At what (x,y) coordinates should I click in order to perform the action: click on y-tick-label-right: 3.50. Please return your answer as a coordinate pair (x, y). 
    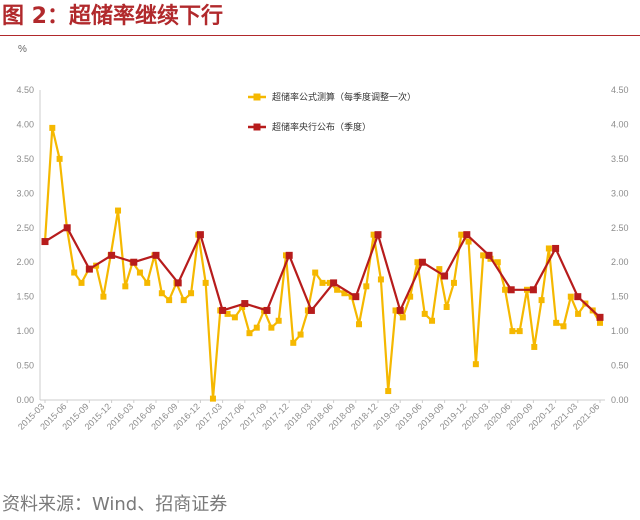
    Looking at the image, I should click on (620, 159).